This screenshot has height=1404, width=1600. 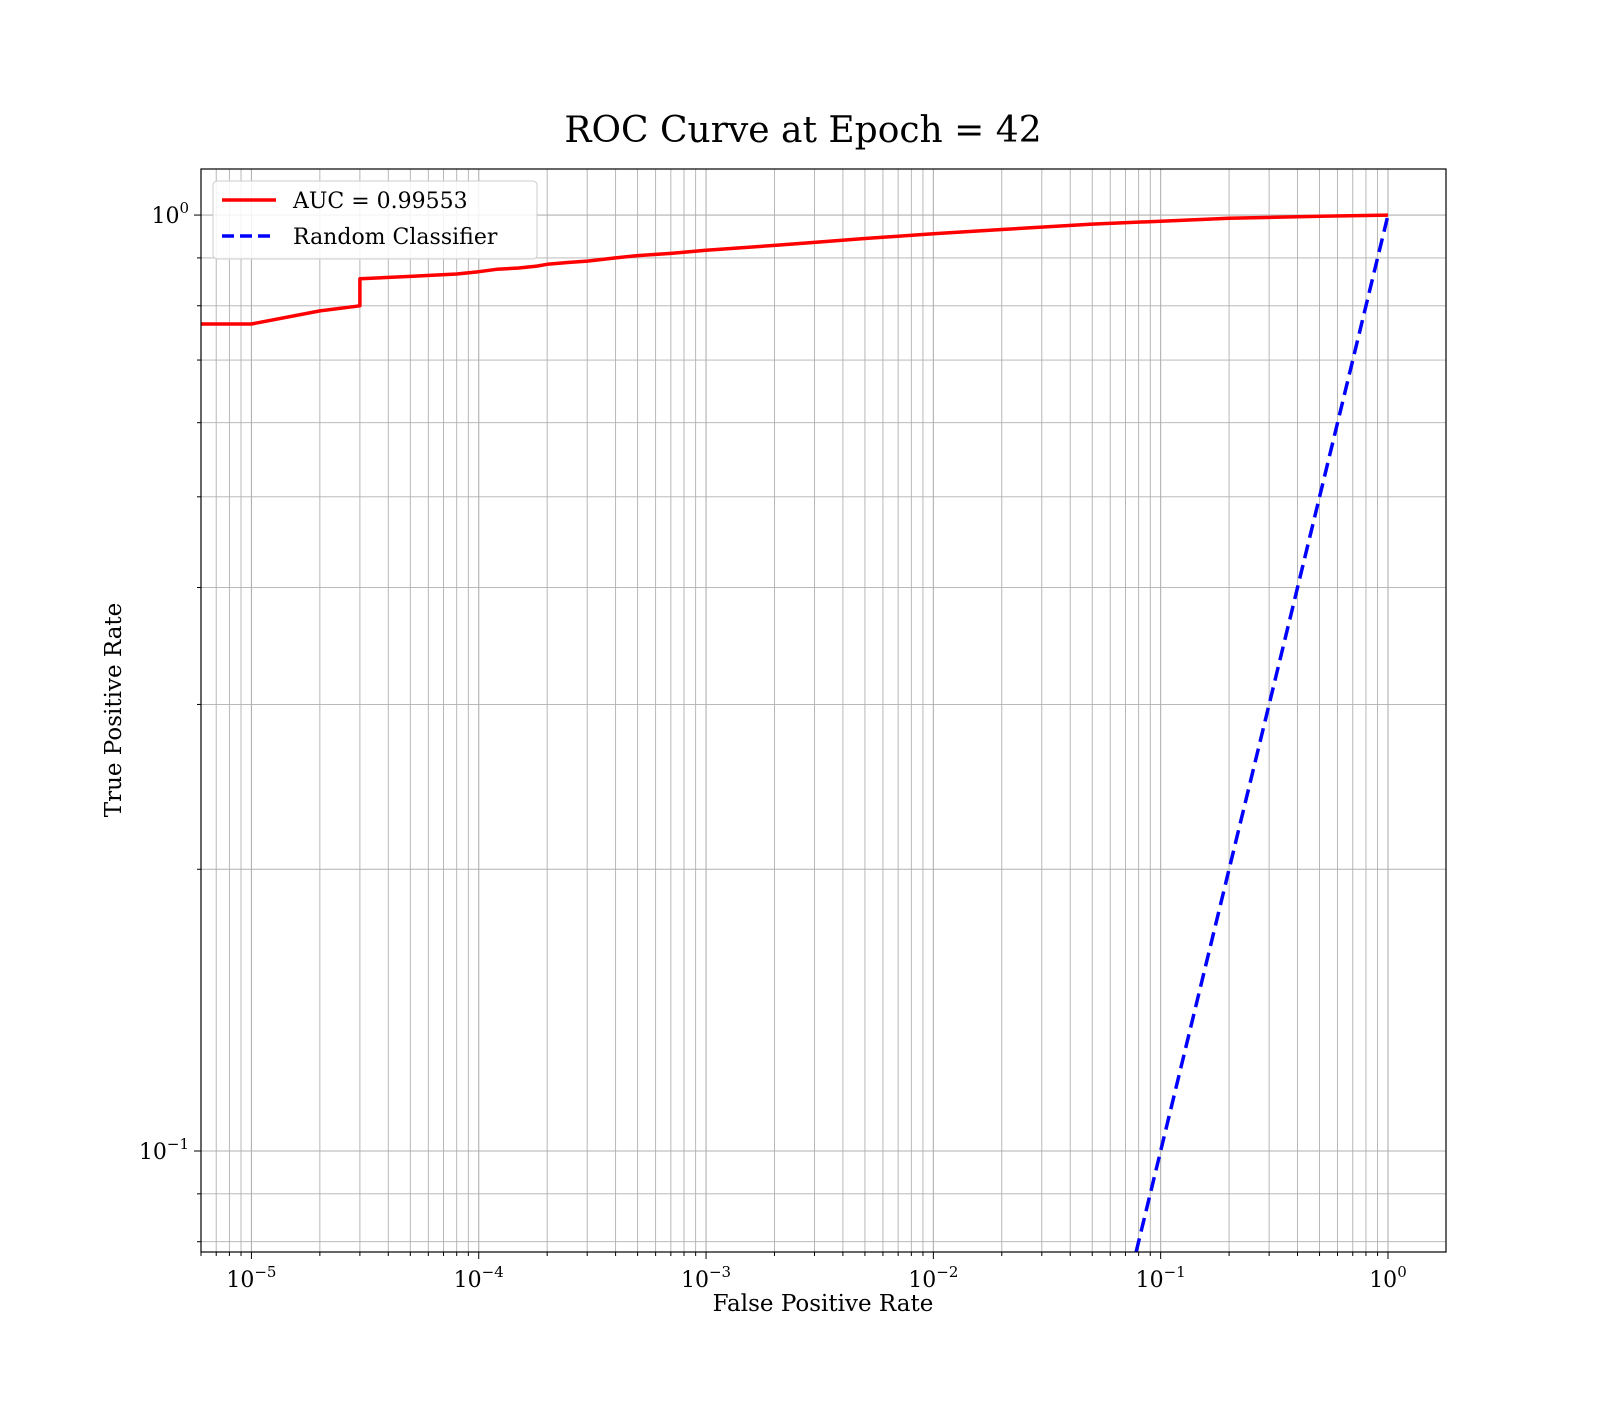 What do you see at coordinates (380, 201) in the screenshot?
I see `legend-label-auc: AUC = 0.99553` at bounding box center [380, 201].